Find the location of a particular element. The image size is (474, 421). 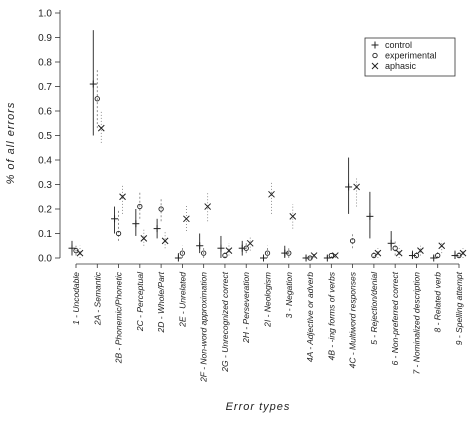

x-tick-label: 5 - Rejection/denial is located at coordinates (374, 308).